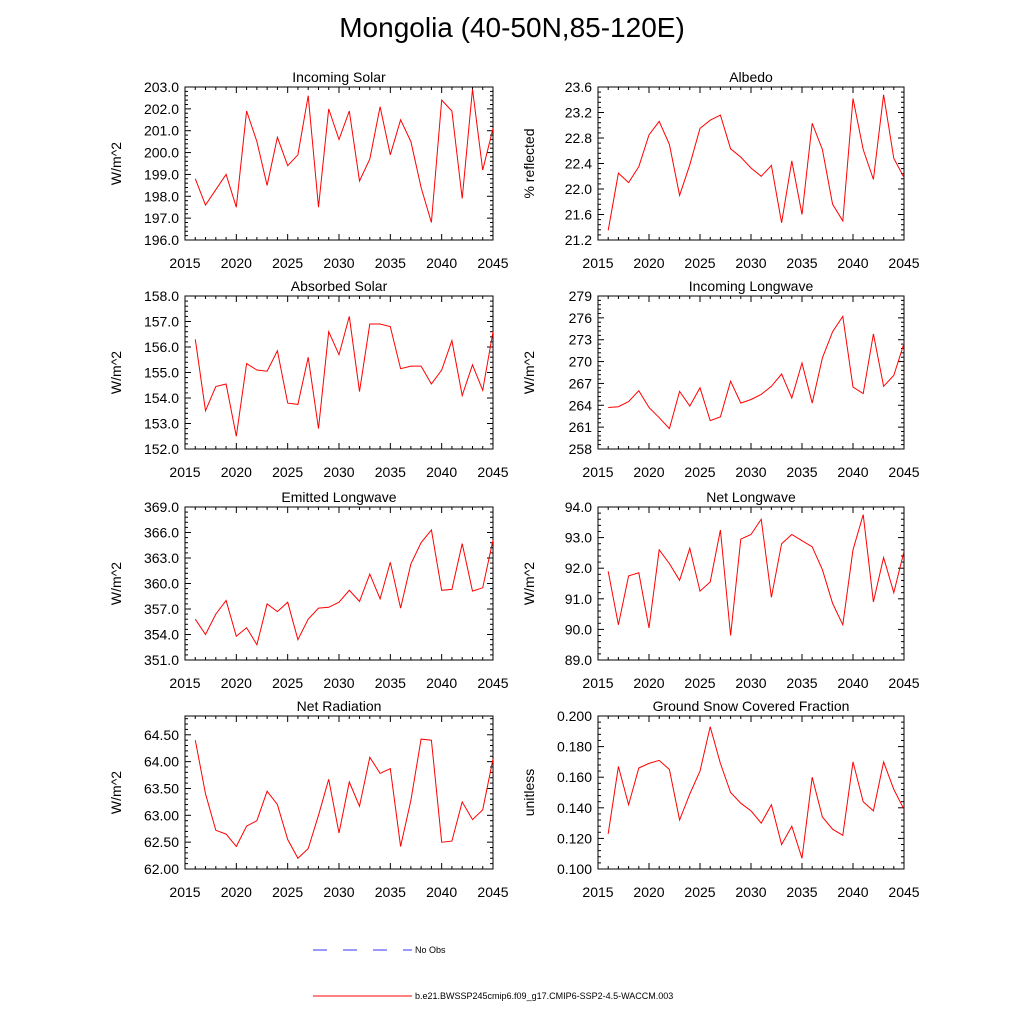 The image size is (1024, 1024). I want to click on y-tick-label: 0.120, so click(574, 838).